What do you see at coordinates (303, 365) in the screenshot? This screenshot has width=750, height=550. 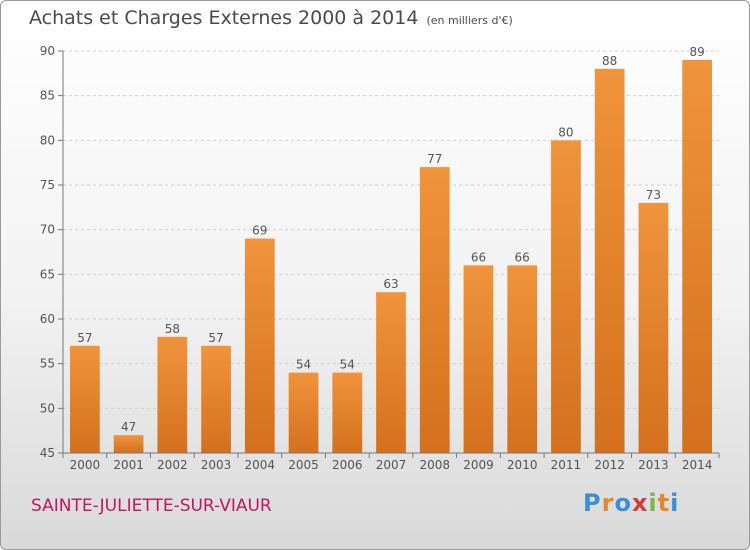 I see `data-label-2005: 54` at bounding box center [303, 365].